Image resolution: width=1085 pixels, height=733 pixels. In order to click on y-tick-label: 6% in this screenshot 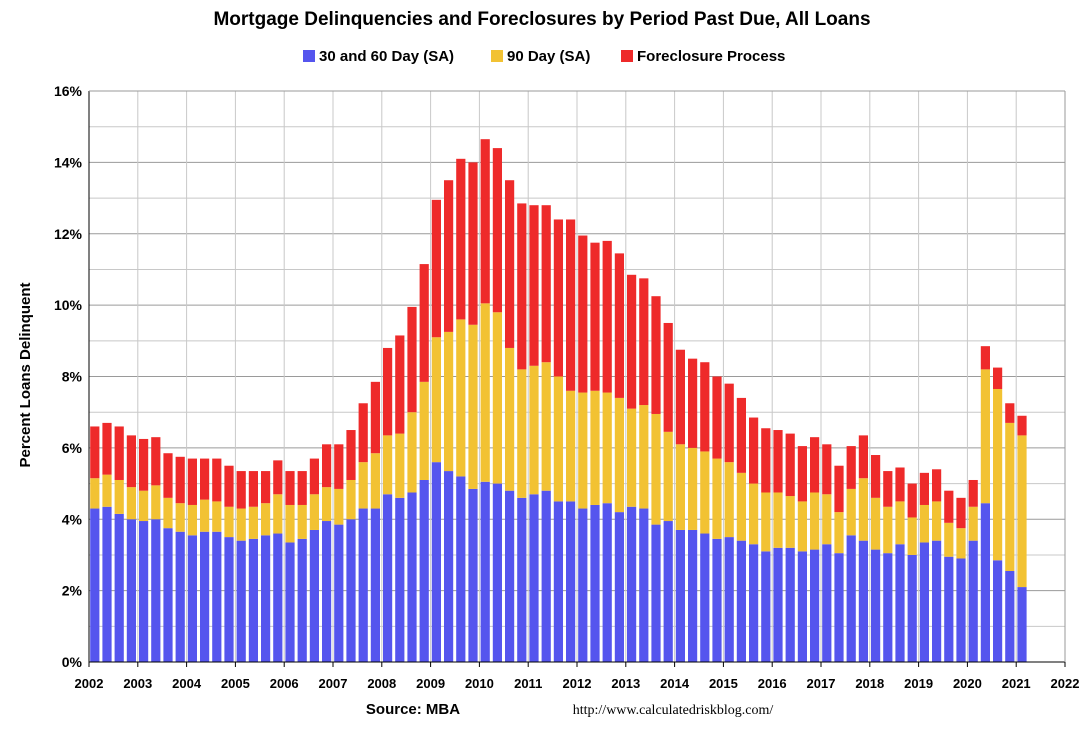, I will do `click(72, 448)`.